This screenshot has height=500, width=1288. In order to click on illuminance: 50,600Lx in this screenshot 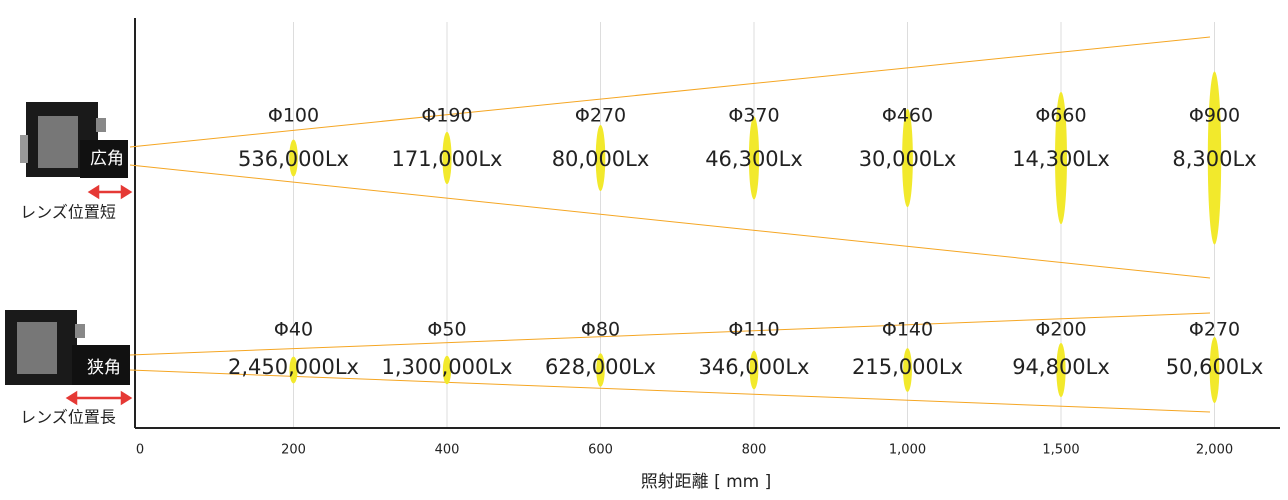, I will do `click(1215, 367)`.